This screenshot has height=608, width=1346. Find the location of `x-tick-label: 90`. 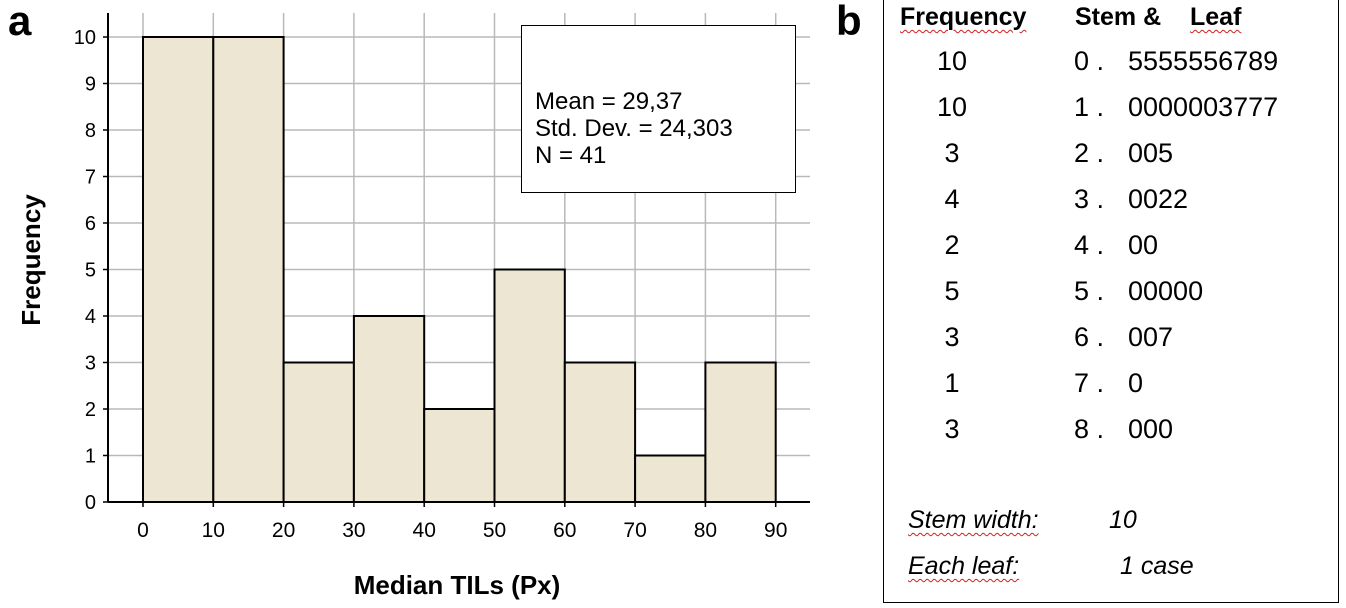

x-tick-label: 90 is located at coordinates (775, 530).